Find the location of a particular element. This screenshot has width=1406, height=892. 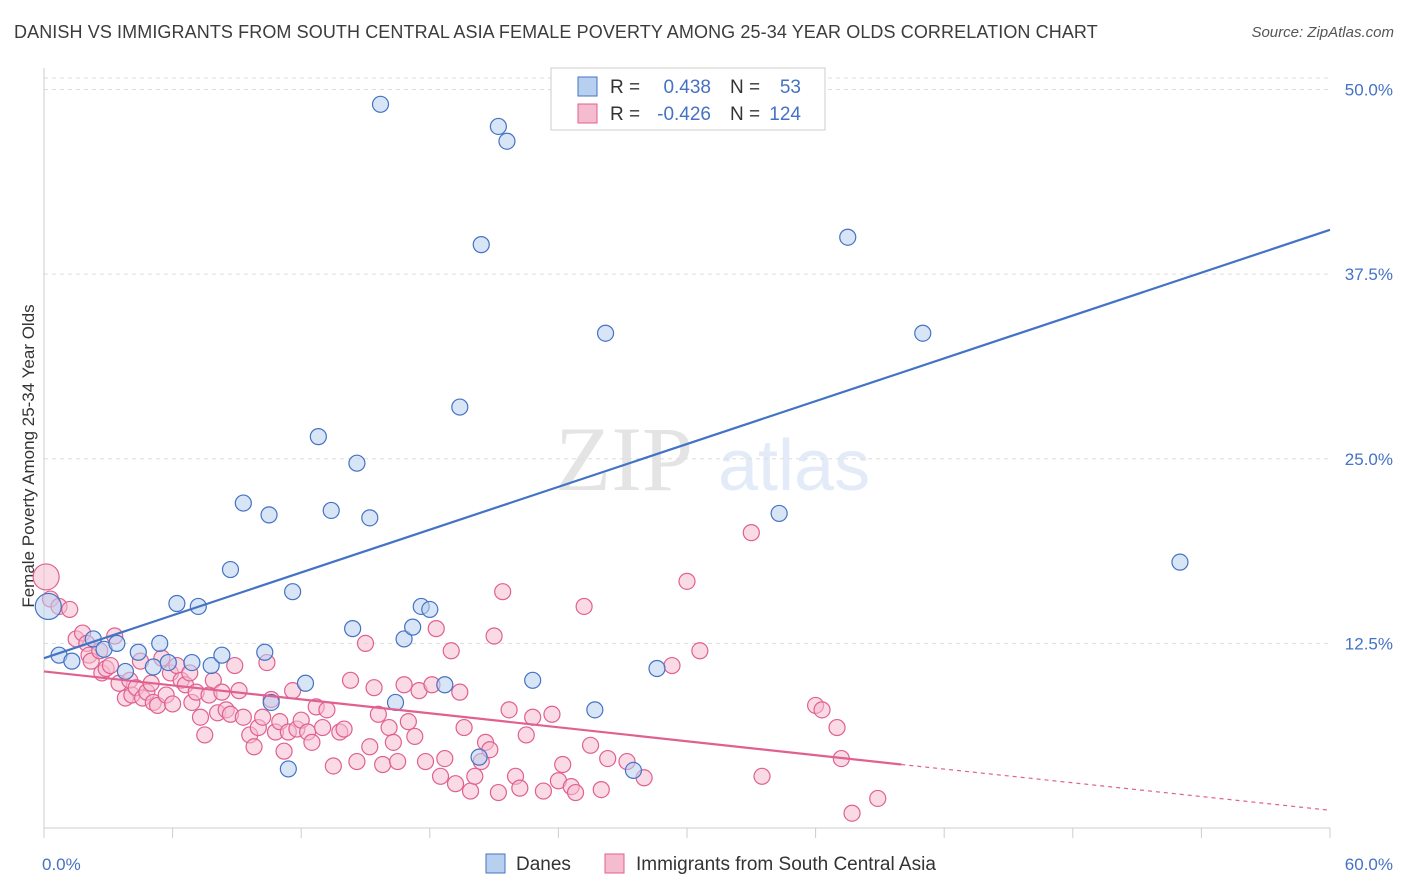

y-tick-label: 12.5% is located at coordinates (1369, 643).